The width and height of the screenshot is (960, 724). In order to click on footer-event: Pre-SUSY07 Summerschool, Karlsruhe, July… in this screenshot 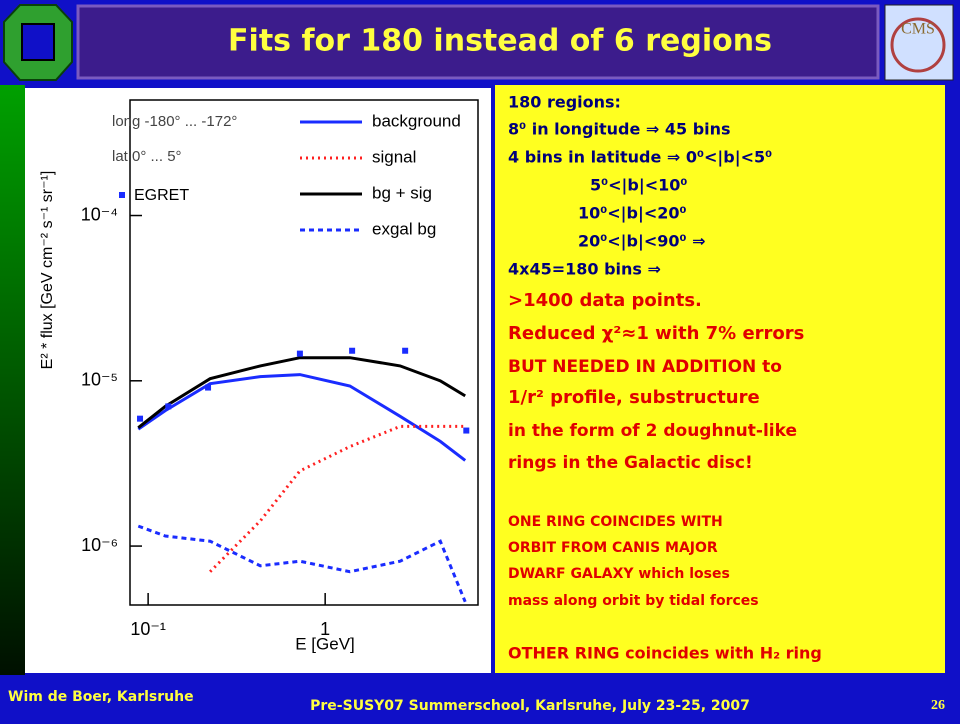, I will do `click(530, 706)`.